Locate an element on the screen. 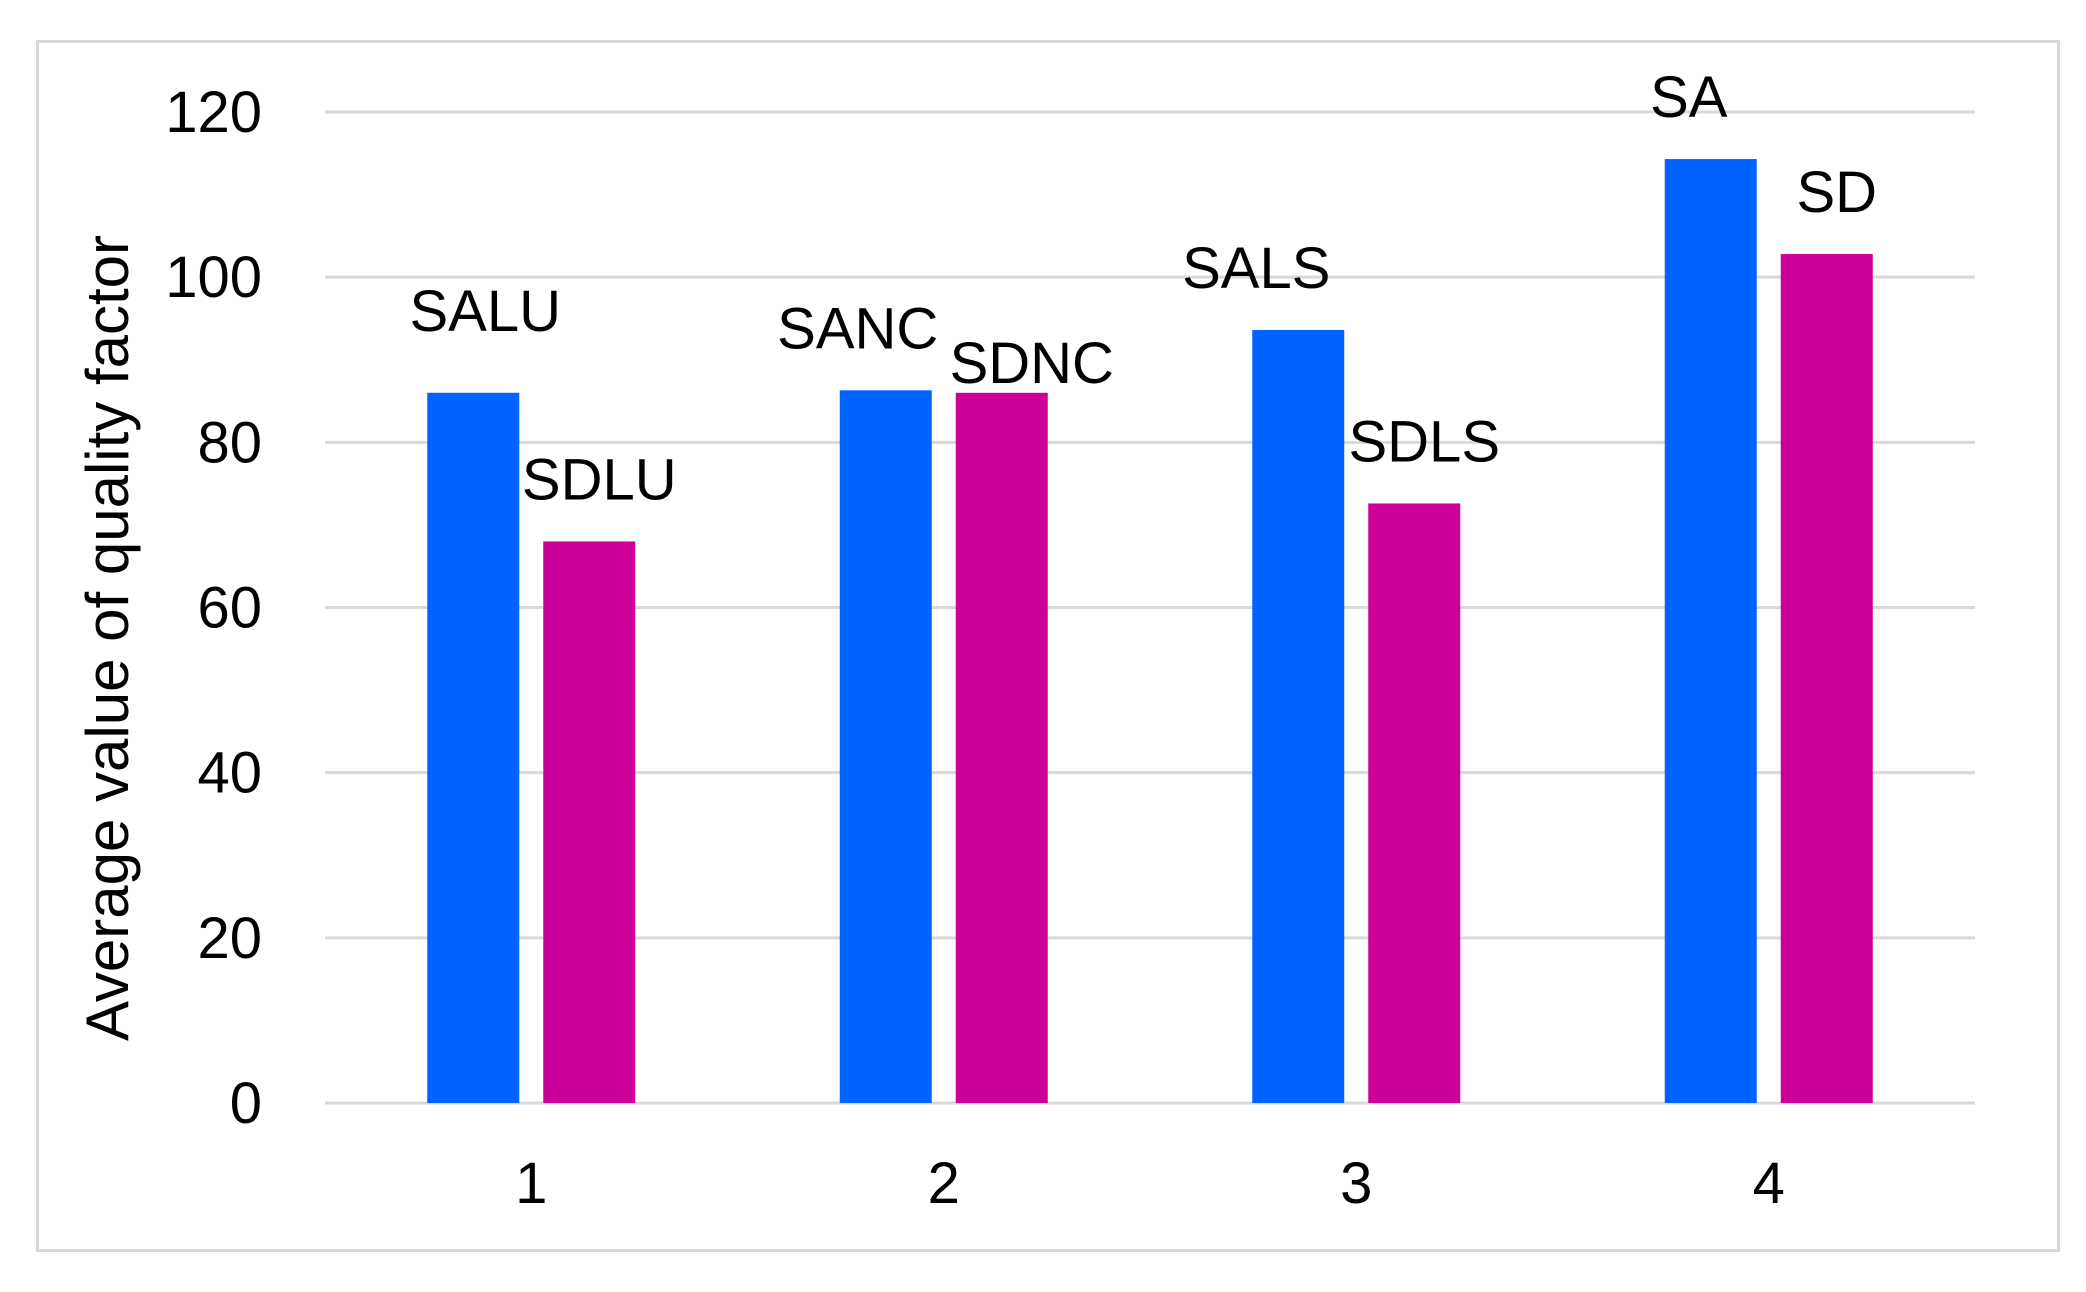 The height and width of the screenshot is (1292, 2086). bar-data-label: SA is located at coordinates (1689, 97).